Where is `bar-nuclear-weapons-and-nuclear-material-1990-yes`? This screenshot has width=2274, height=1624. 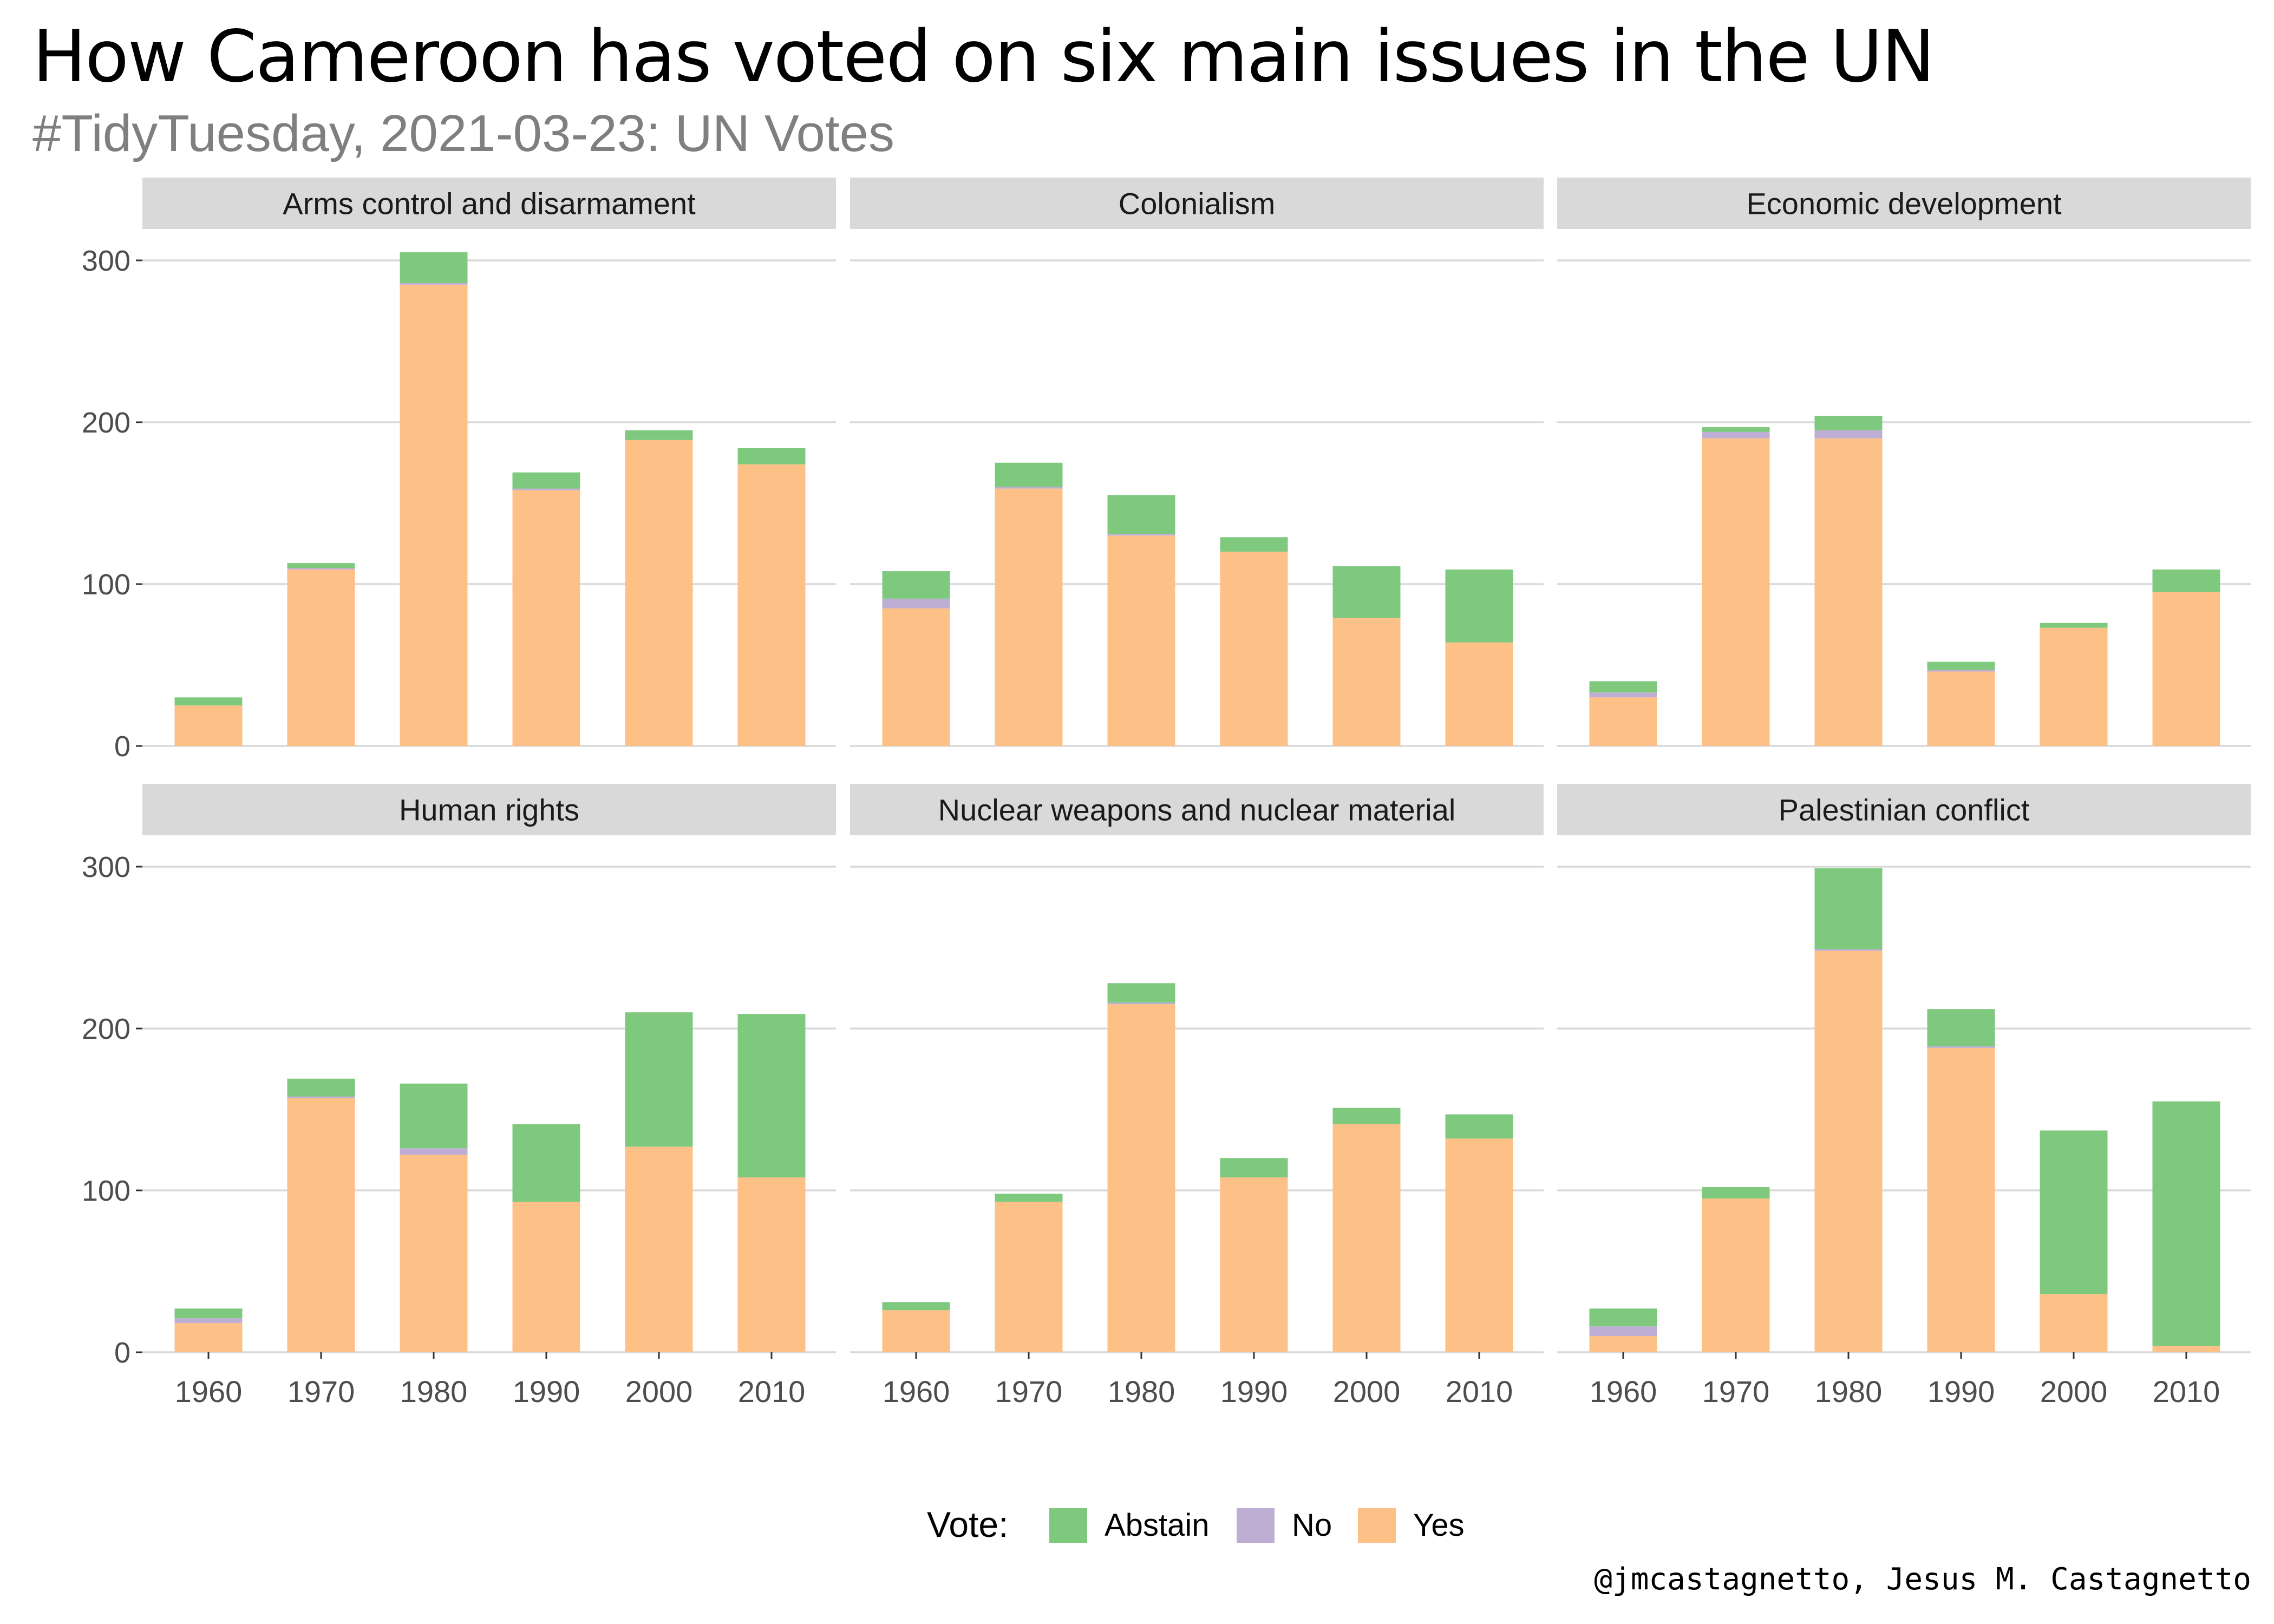
bar-nuclear-weapons-and-nuclear-material-1990-yes is located at coordinates (1254, 1264).